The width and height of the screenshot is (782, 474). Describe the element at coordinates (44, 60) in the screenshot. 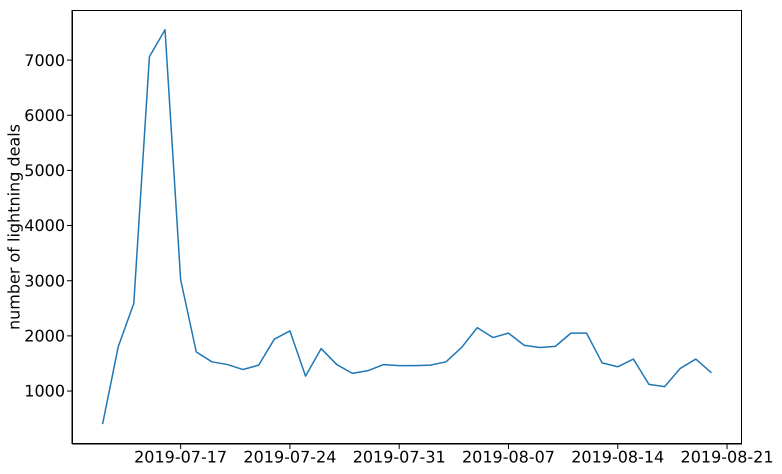

I see `y-tick-label: 7000` at that location.